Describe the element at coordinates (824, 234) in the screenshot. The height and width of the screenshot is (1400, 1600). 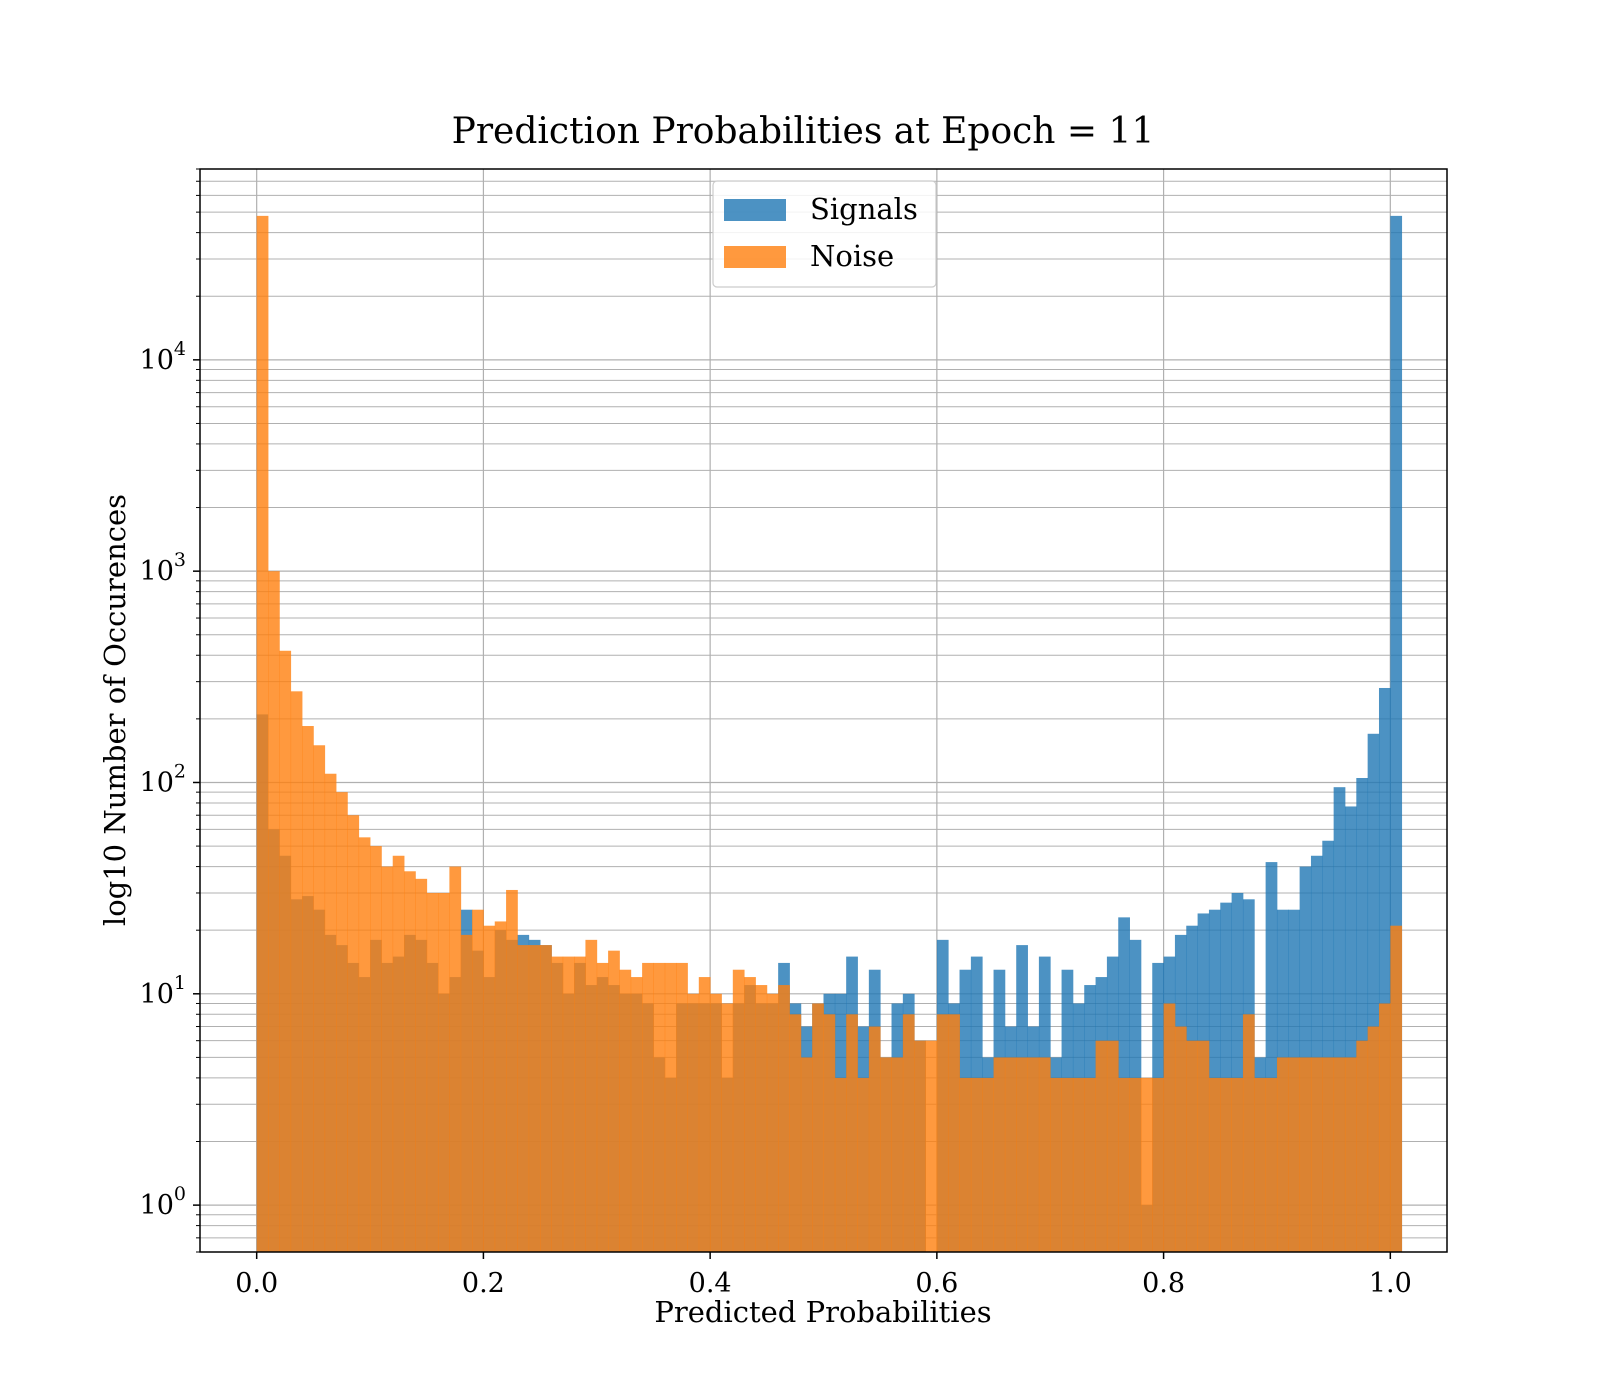
I see `legend: Signals Noise` at that location.